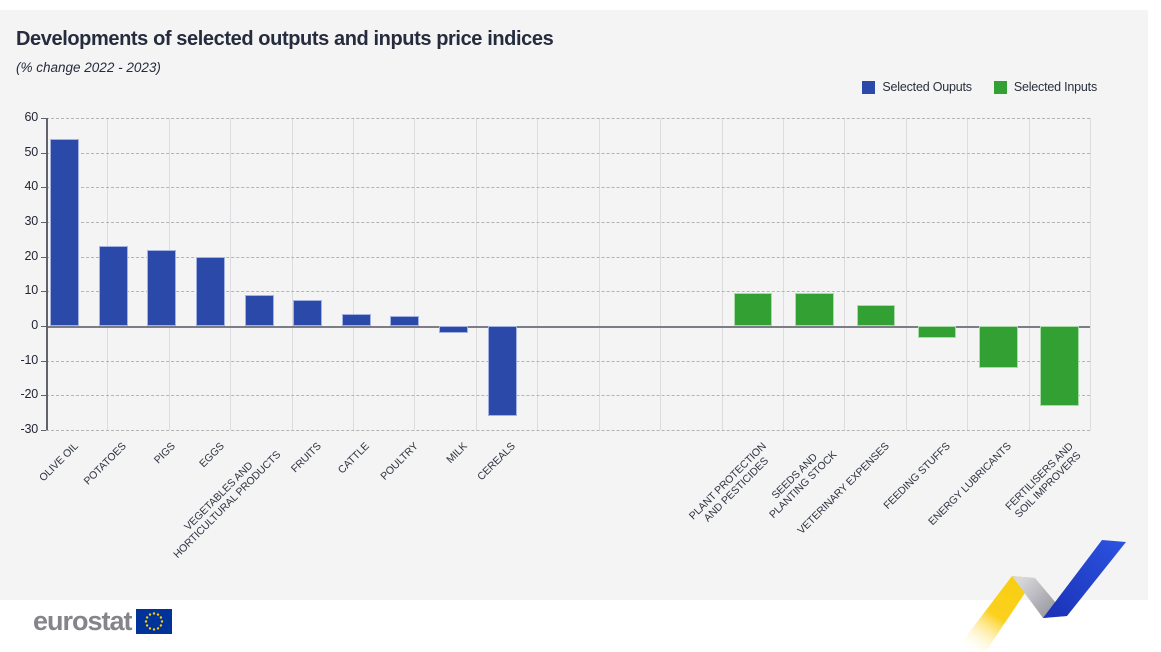 The height and width of the screenshot is (652, 1161). What do you see at coordinates (29, 394) in the screenshot?
I see `y-tick-label: -20` at bounding box center [29, 394].